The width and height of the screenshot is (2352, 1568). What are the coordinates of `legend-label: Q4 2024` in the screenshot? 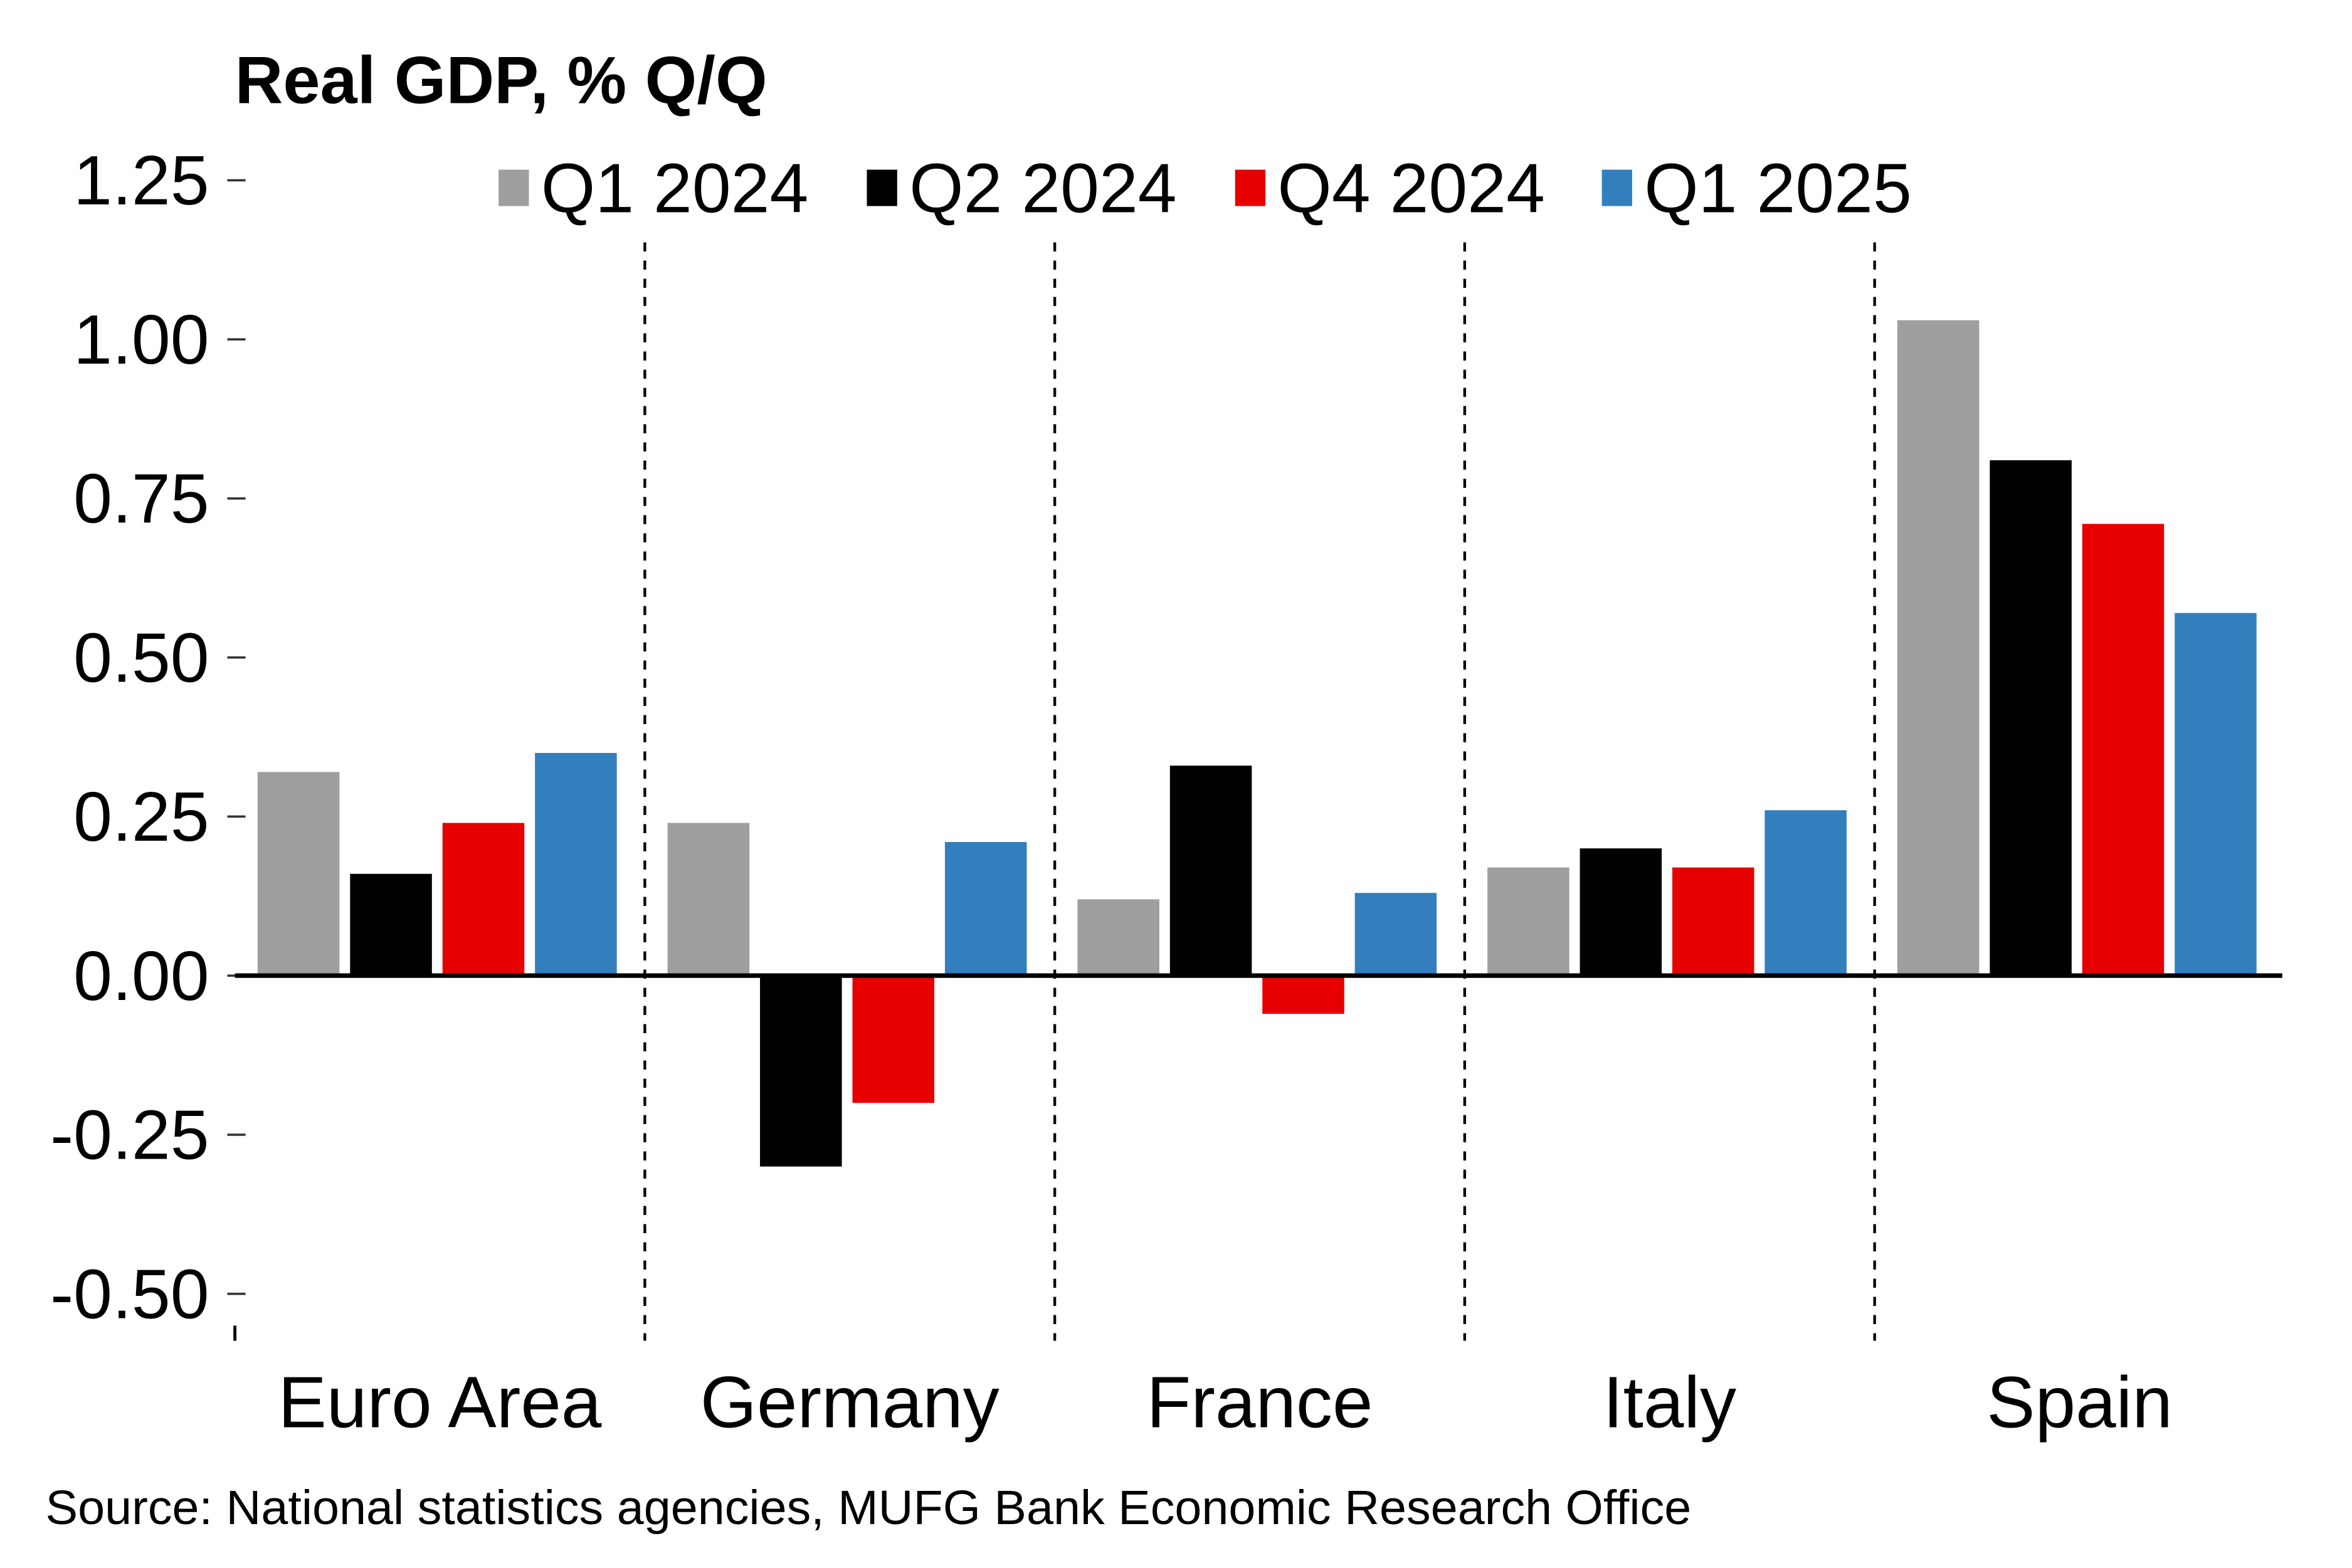 It's located at (1410, 188).